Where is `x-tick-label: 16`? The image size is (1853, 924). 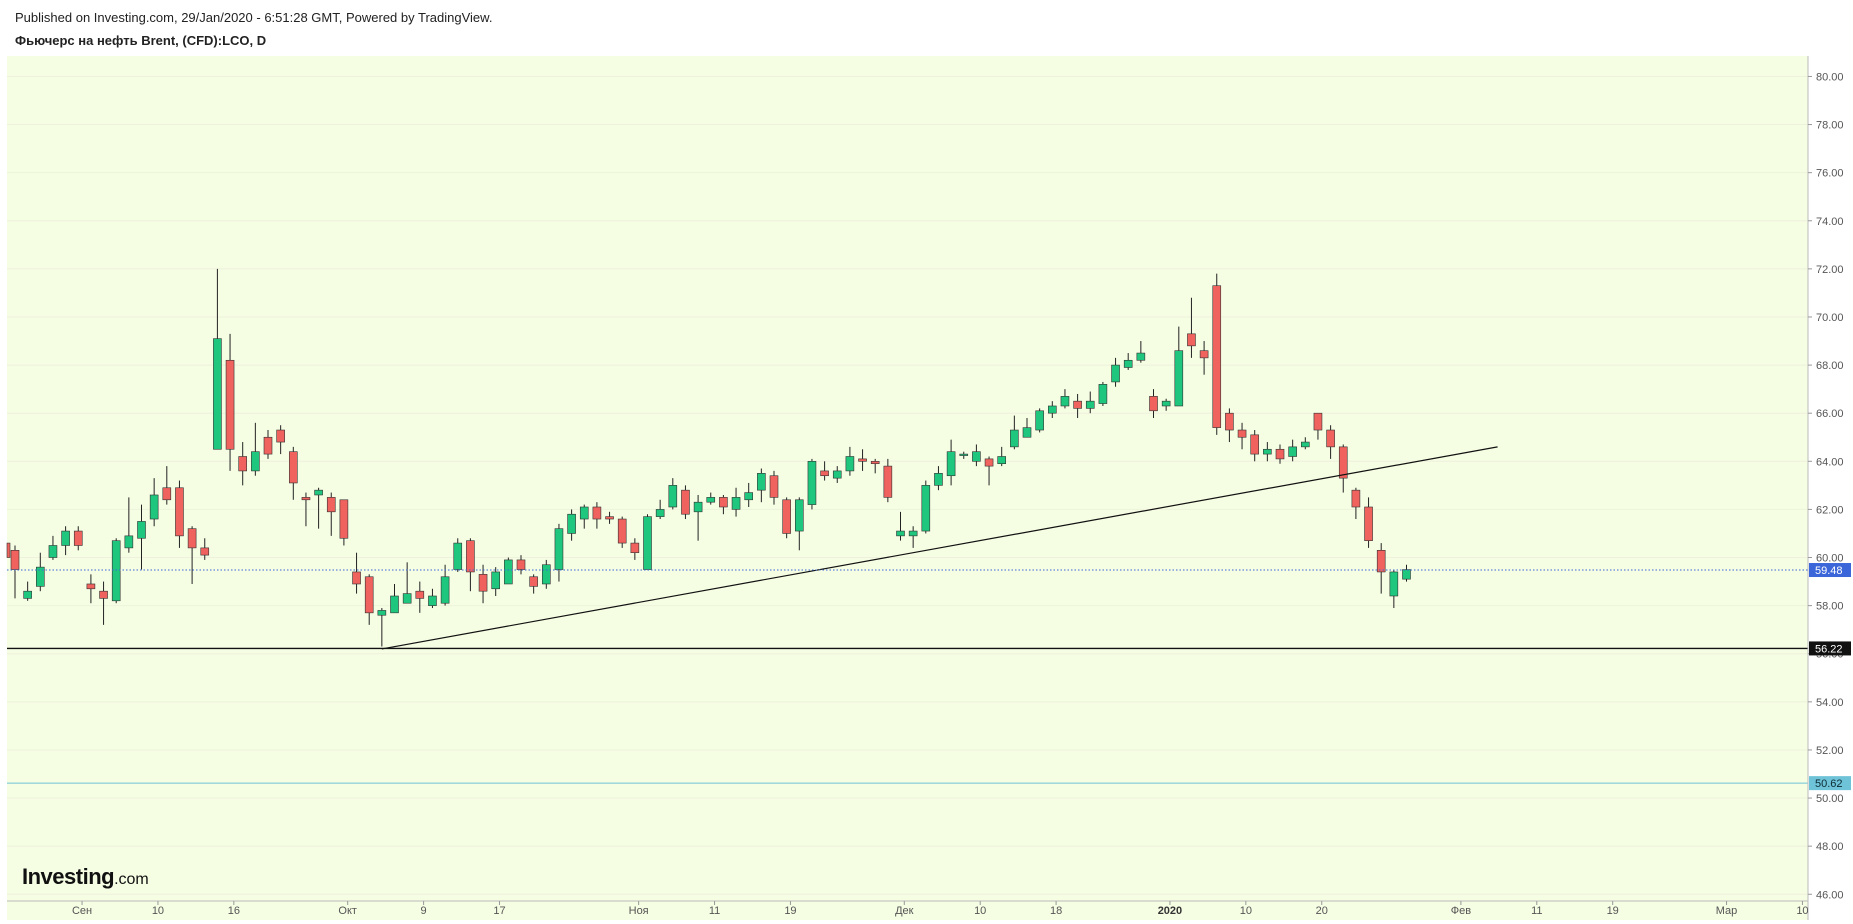 x-tick-label: 16 is located at coordinates (234, 911).